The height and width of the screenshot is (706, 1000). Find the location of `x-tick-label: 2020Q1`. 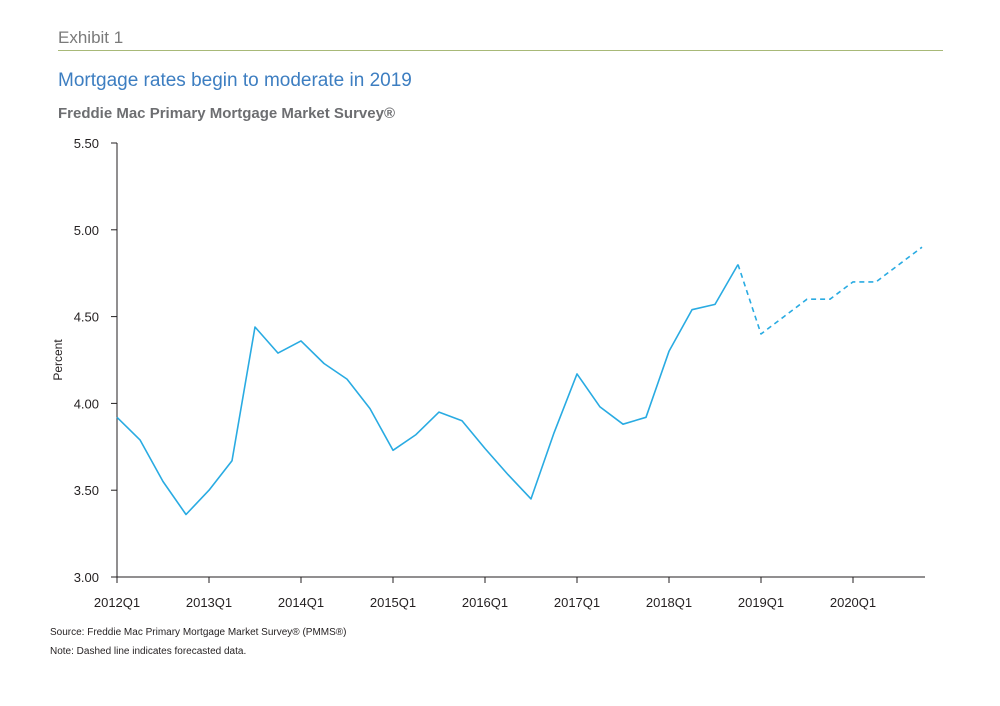

x-tick-label: 2020Q1 is located at coordinates (853, 602).